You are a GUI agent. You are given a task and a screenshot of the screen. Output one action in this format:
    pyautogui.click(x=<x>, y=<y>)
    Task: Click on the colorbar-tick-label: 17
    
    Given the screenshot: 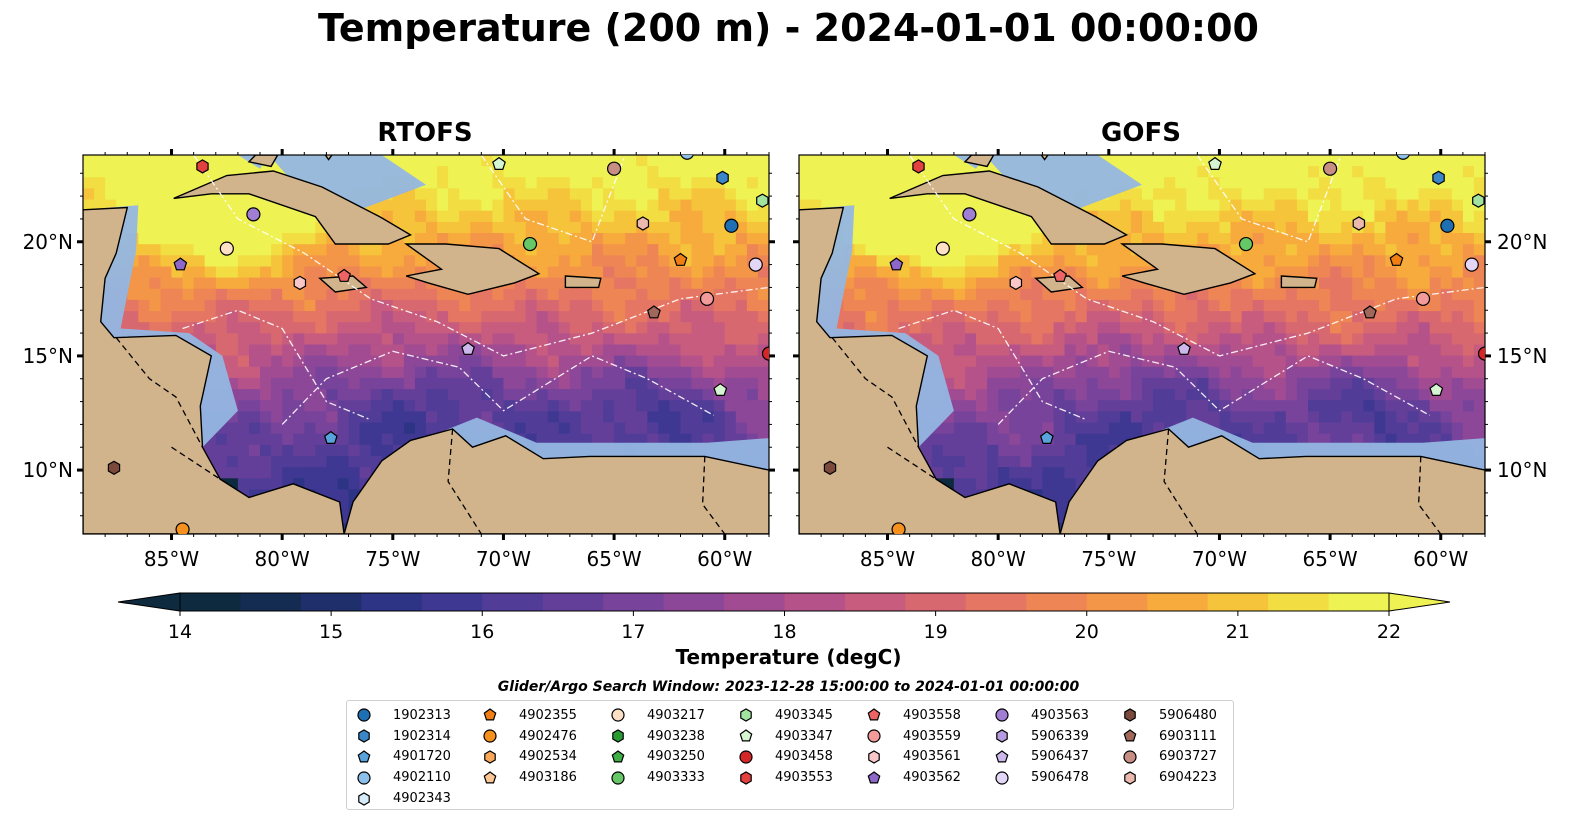 What is the action you would take?
    pyautogui.click(x=633, y=632)
    